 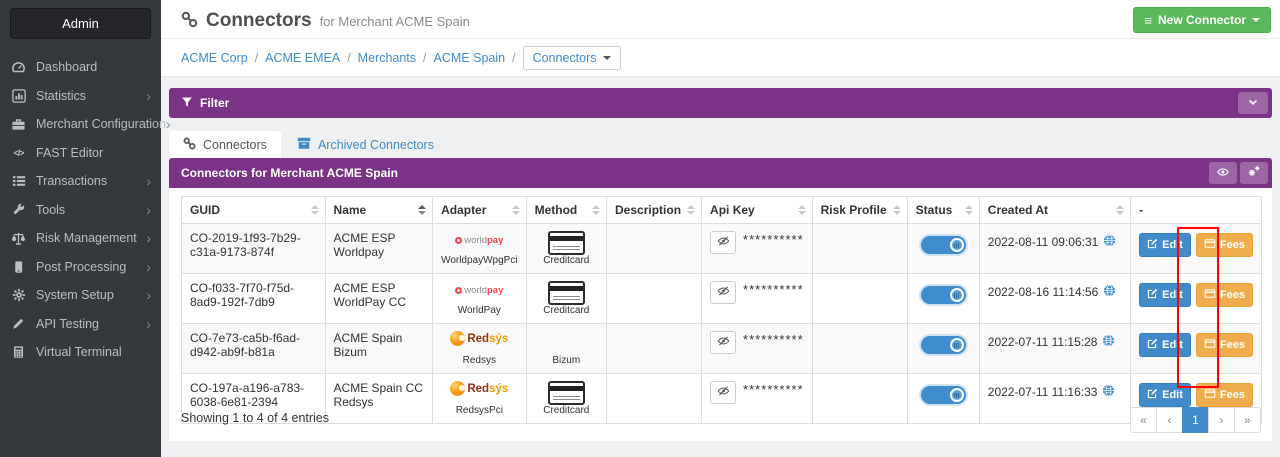 What do you see at coordinates (1169, 420) in the screenshot?
I see `pagination-previous: ‹` at bounding box center [1169, 420].